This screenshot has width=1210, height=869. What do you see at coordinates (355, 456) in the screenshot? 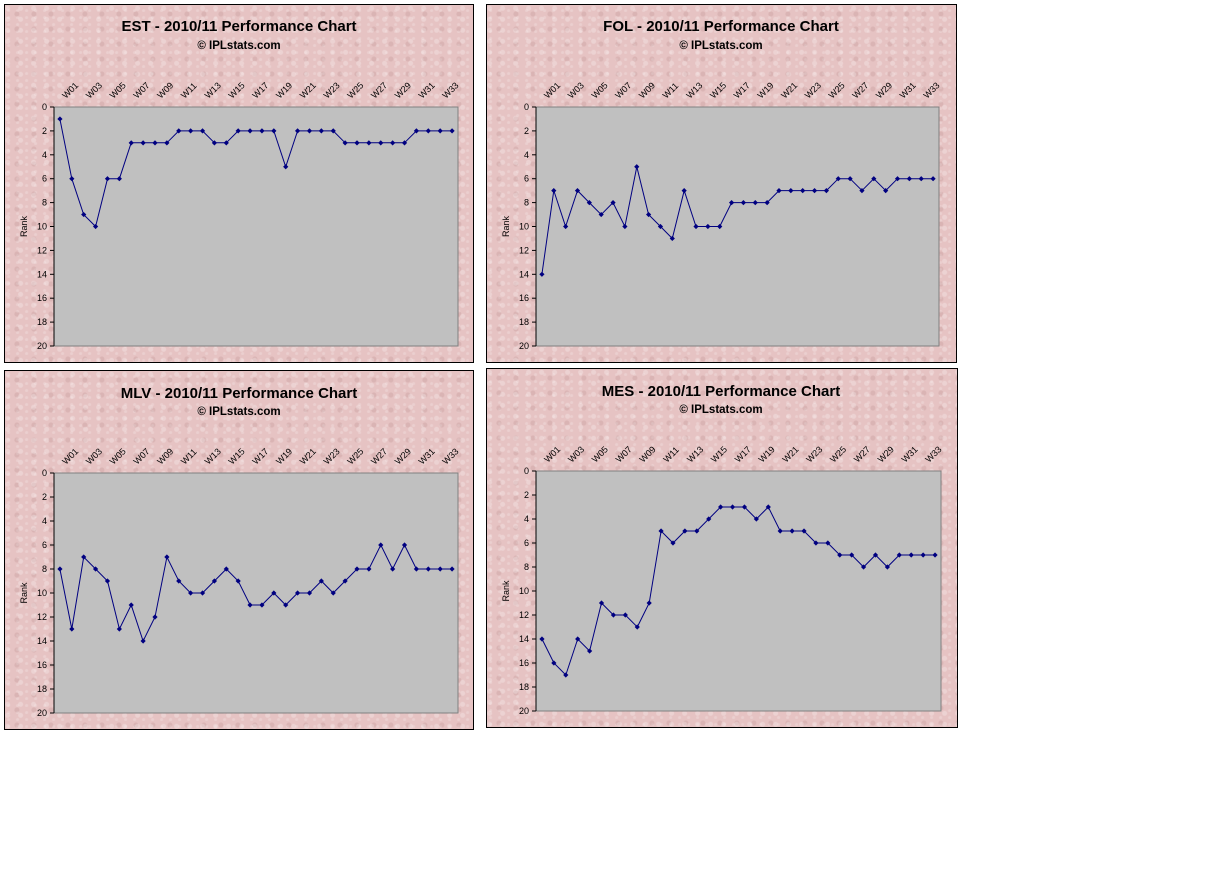
I see `x-tick-label: W25` at bounding box center [355, 456].